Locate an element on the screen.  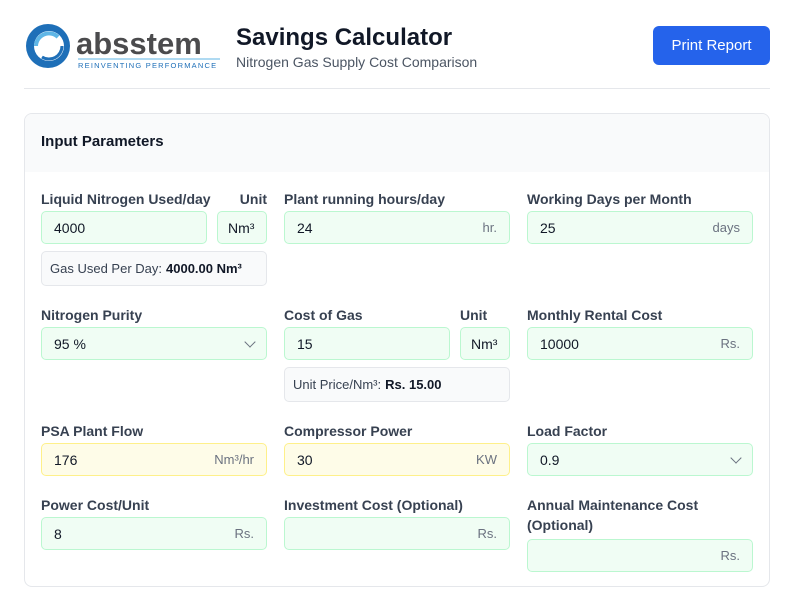
maintenance-field: Annual Maintenance Cost (Optional) Rs. is located at coordinates (640, 533).